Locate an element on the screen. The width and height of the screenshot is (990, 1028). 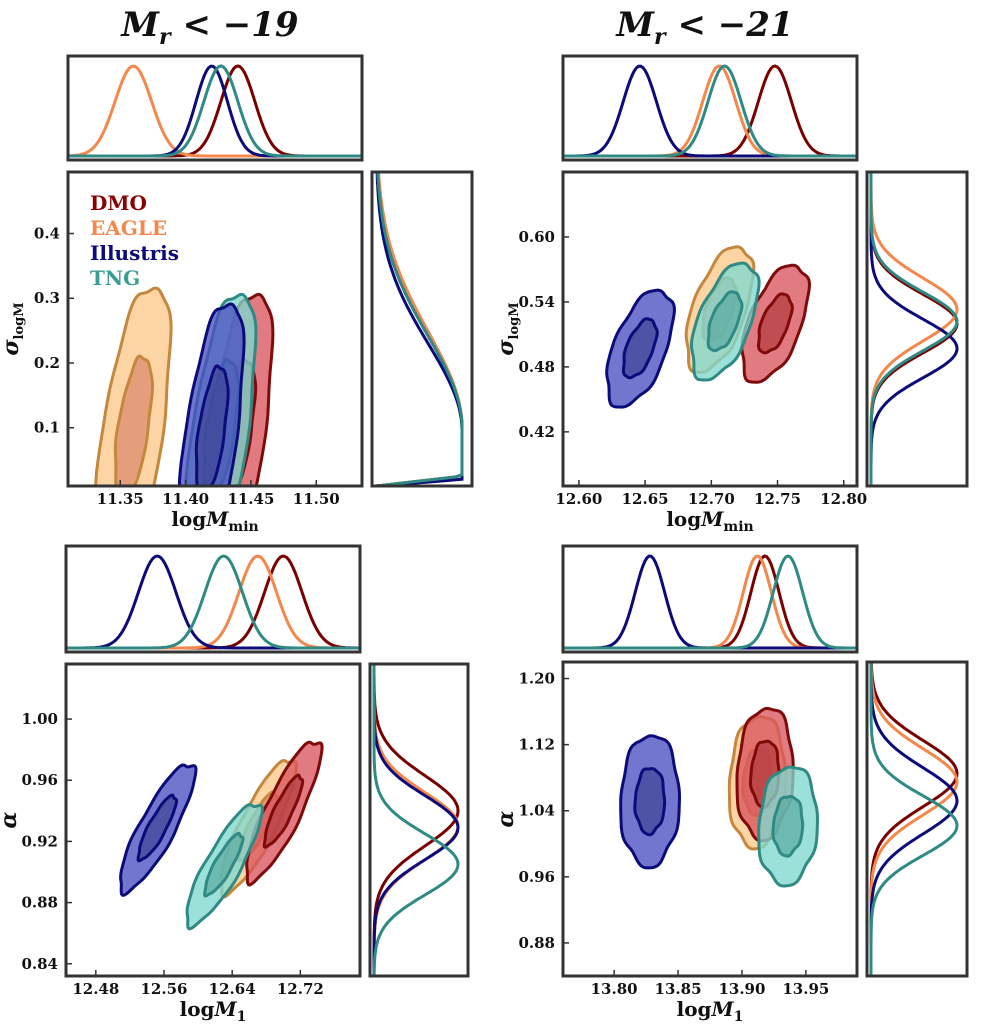
x-tick-label: 11.45 is located at coordinates (250, 499).